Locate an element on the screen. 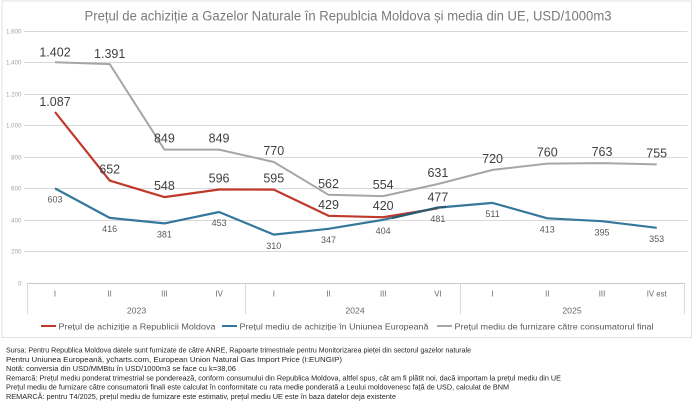 The image size is (696, 405). svg-text: 413 is located at coordinates (547, 230).